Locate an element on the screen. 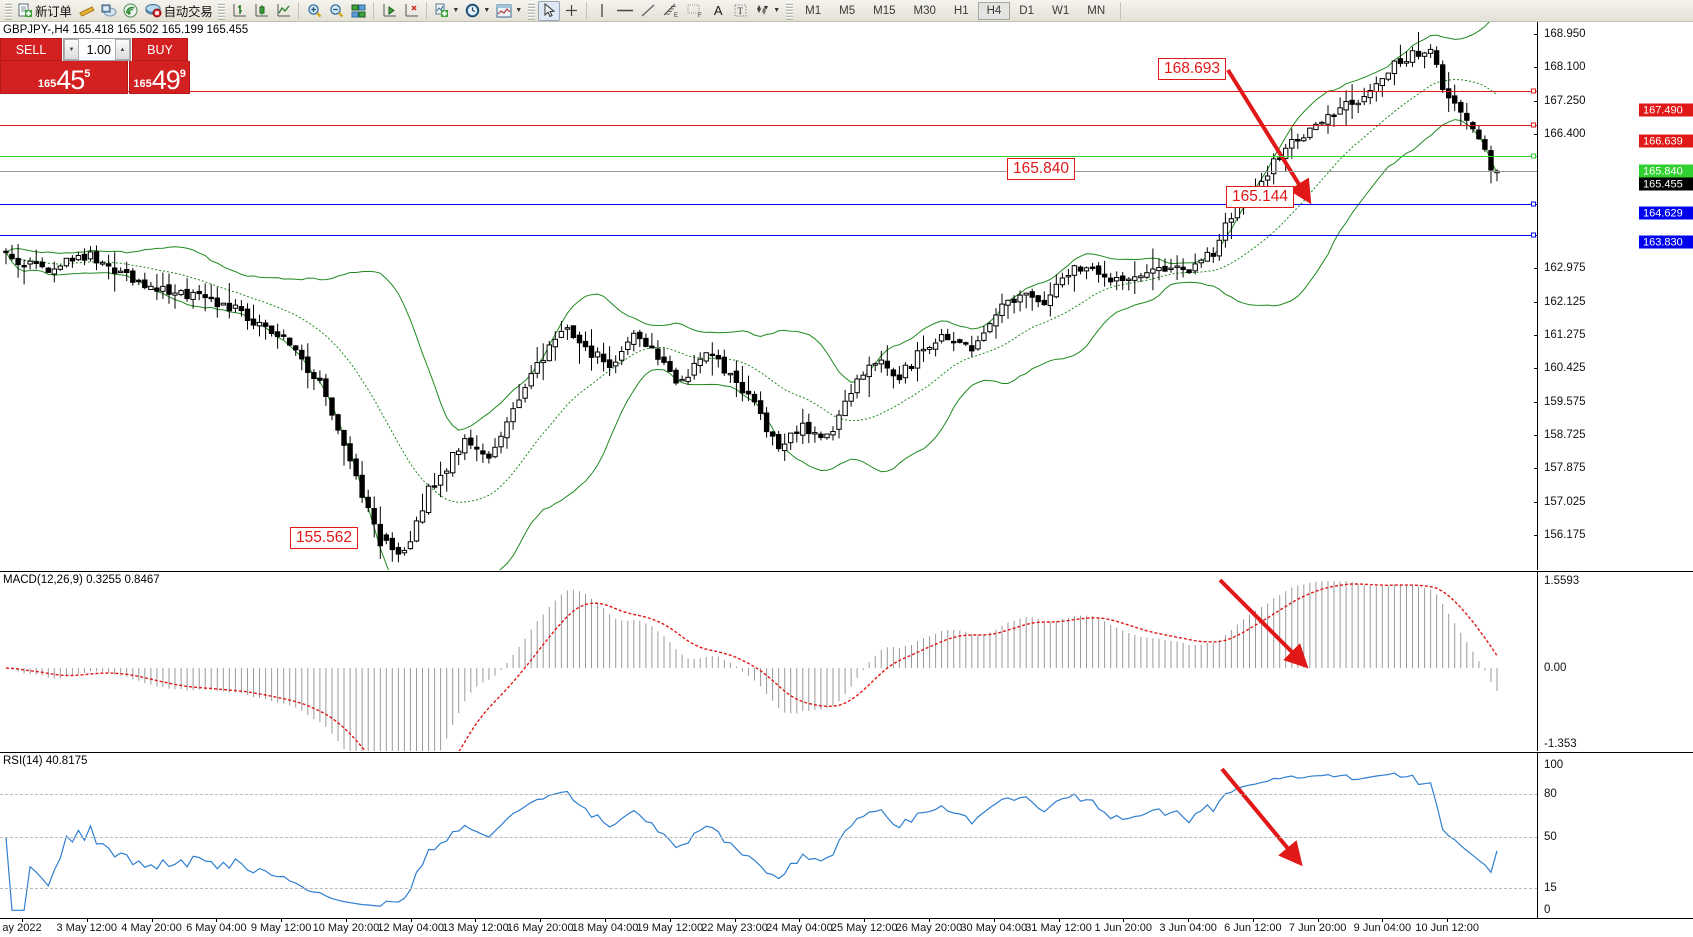 Image resolution: width=1693 pixels, height=937 pixels. periods-button: ▼ is located at coordinates (477, 11).